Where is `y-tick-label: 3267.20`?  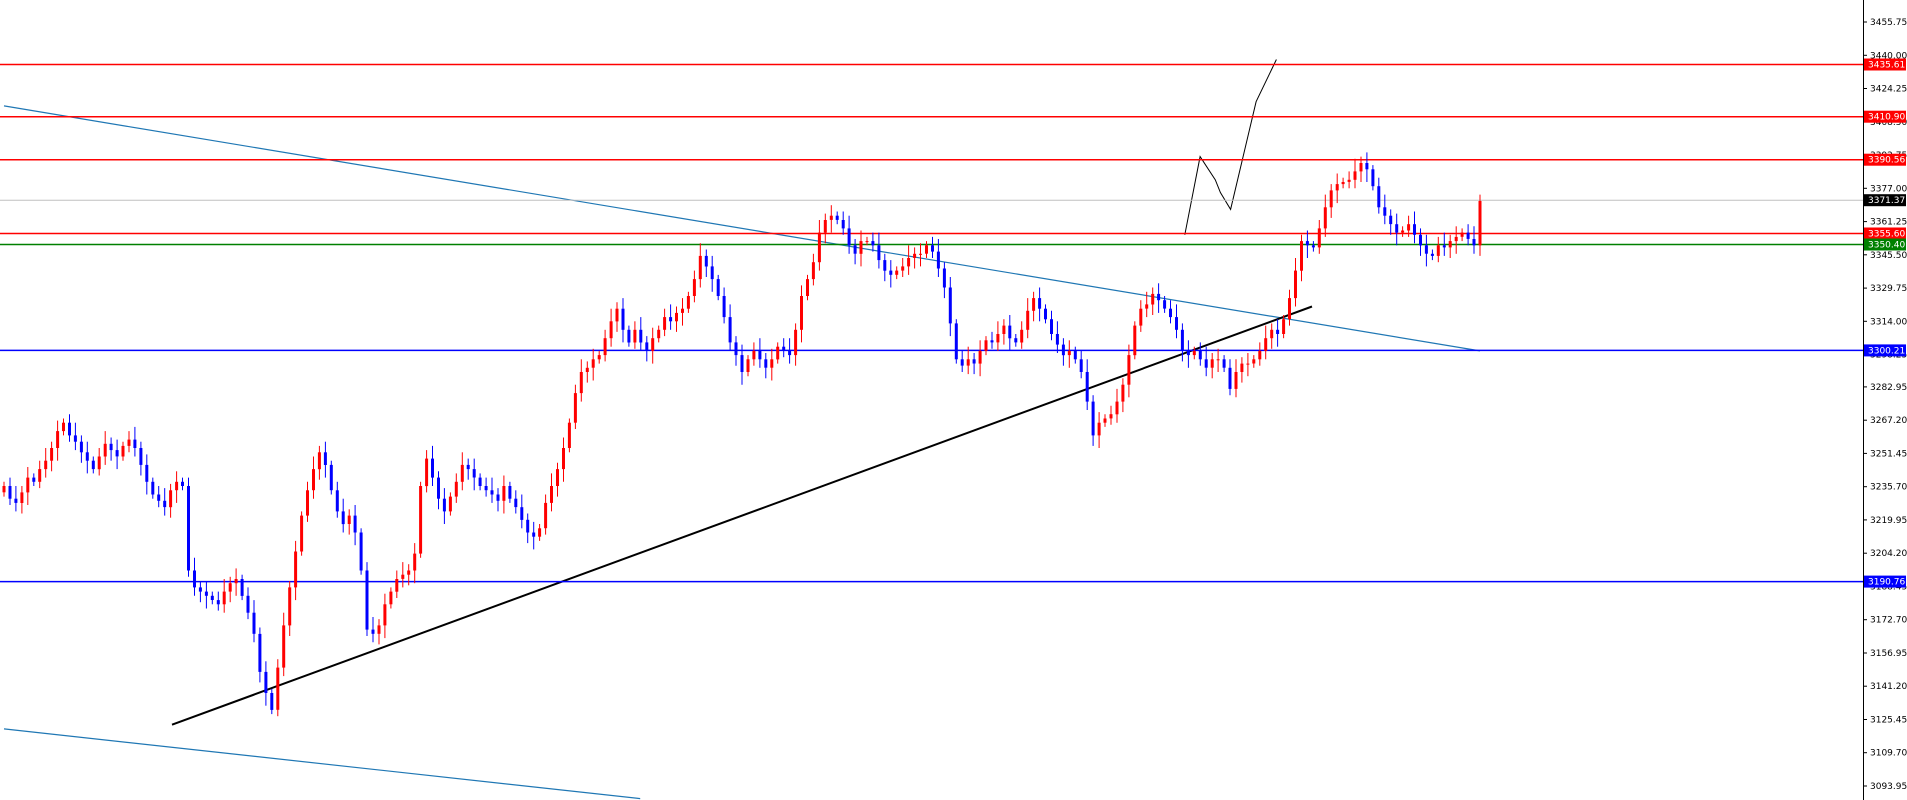
y-tick-label: 3267.20 is located at coordinates (1888, 421).